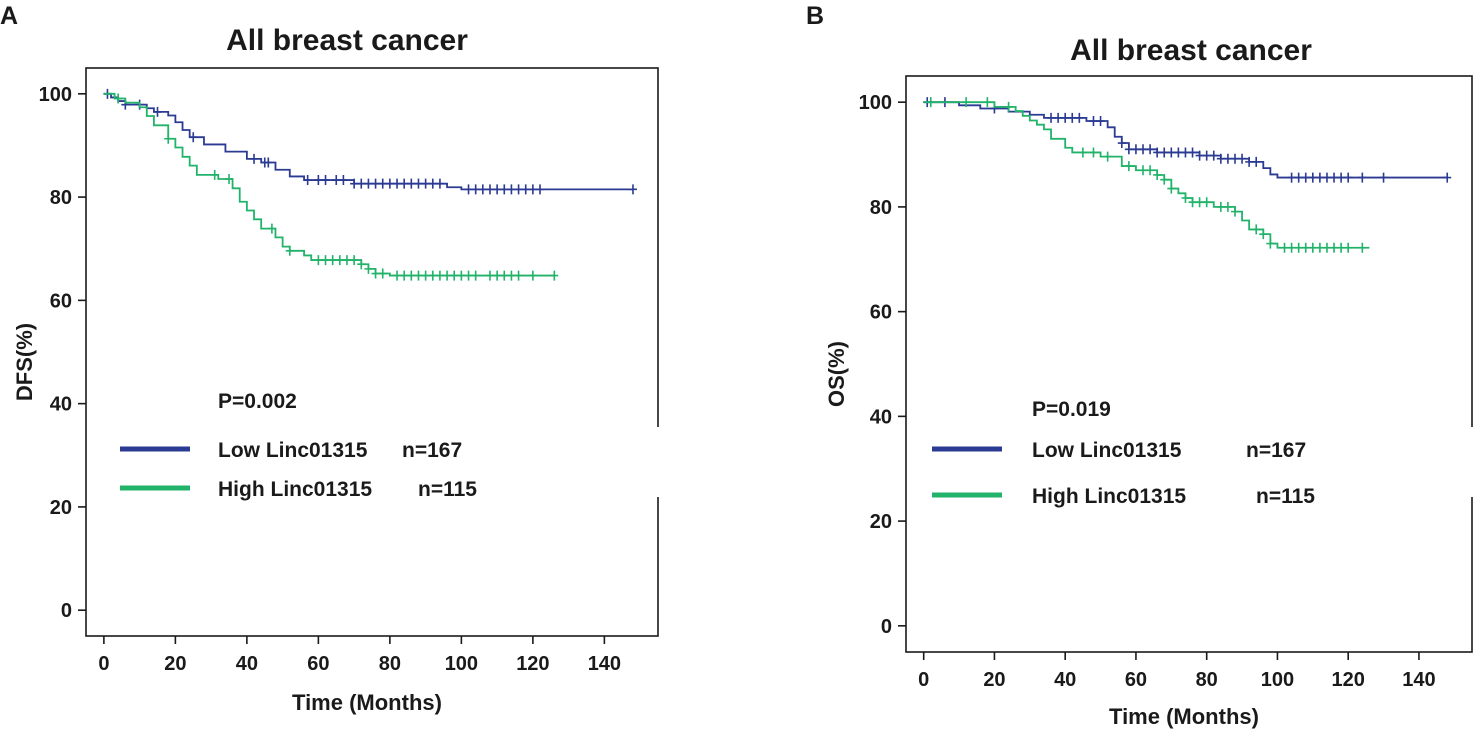  I want to click on y-tick-label: 40, so click(881, 417).